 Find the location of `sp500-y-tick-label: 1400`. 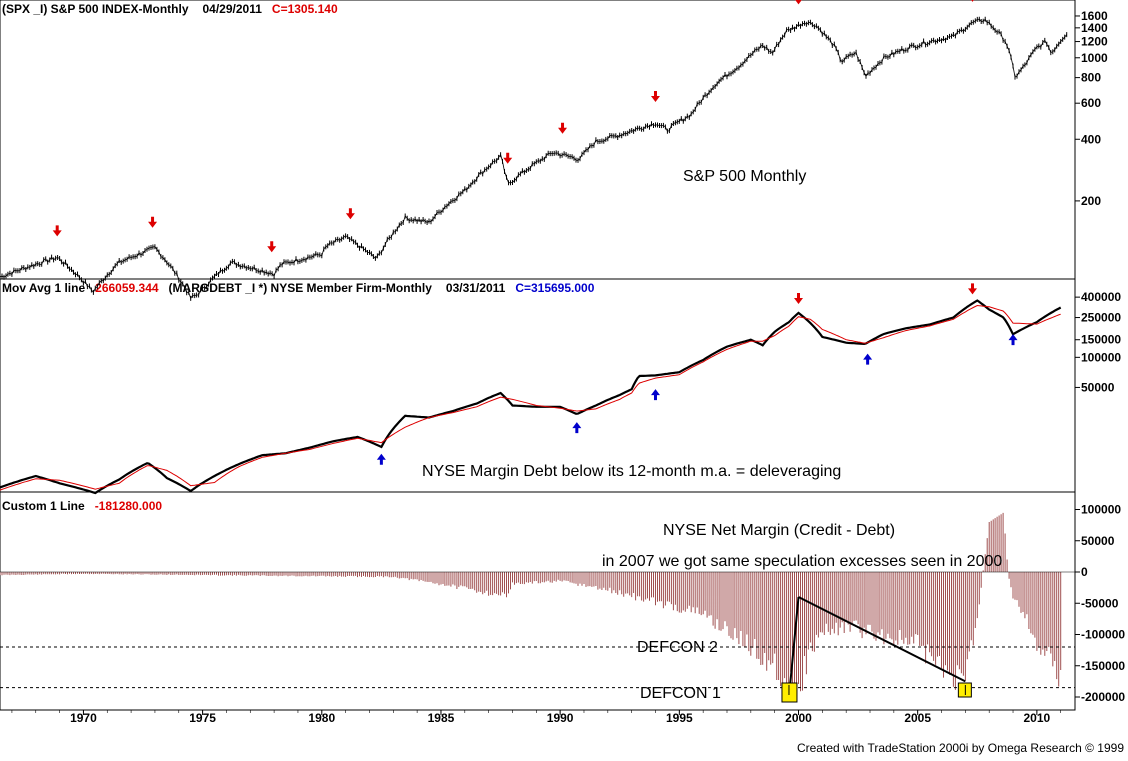

sp500-y-tick-label: 1400 is located at coordinates (1094, 28).